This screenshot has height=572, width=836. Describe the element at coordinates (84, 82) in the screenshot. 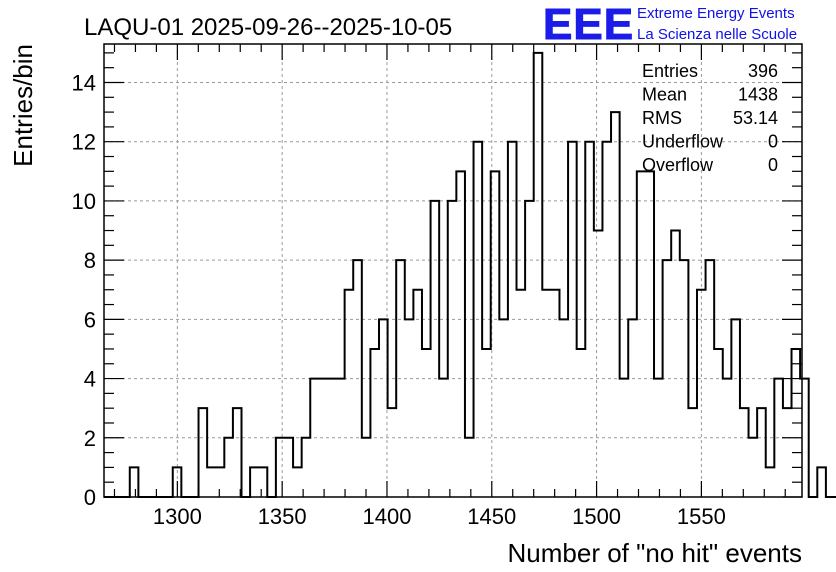

I see `y-tick-label: 14` at that location.